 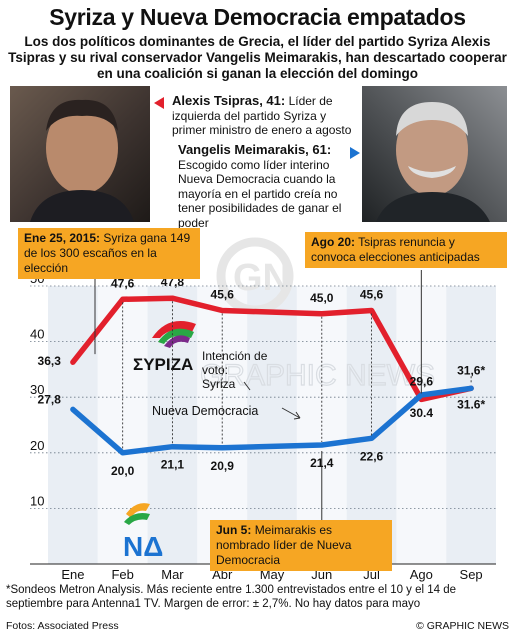 What do you see at coordinates (255, 149) in the screenshot?
I see `meimarakis-name: Vangelis Meimarakis, 61:` at bounding box center [255, 149].